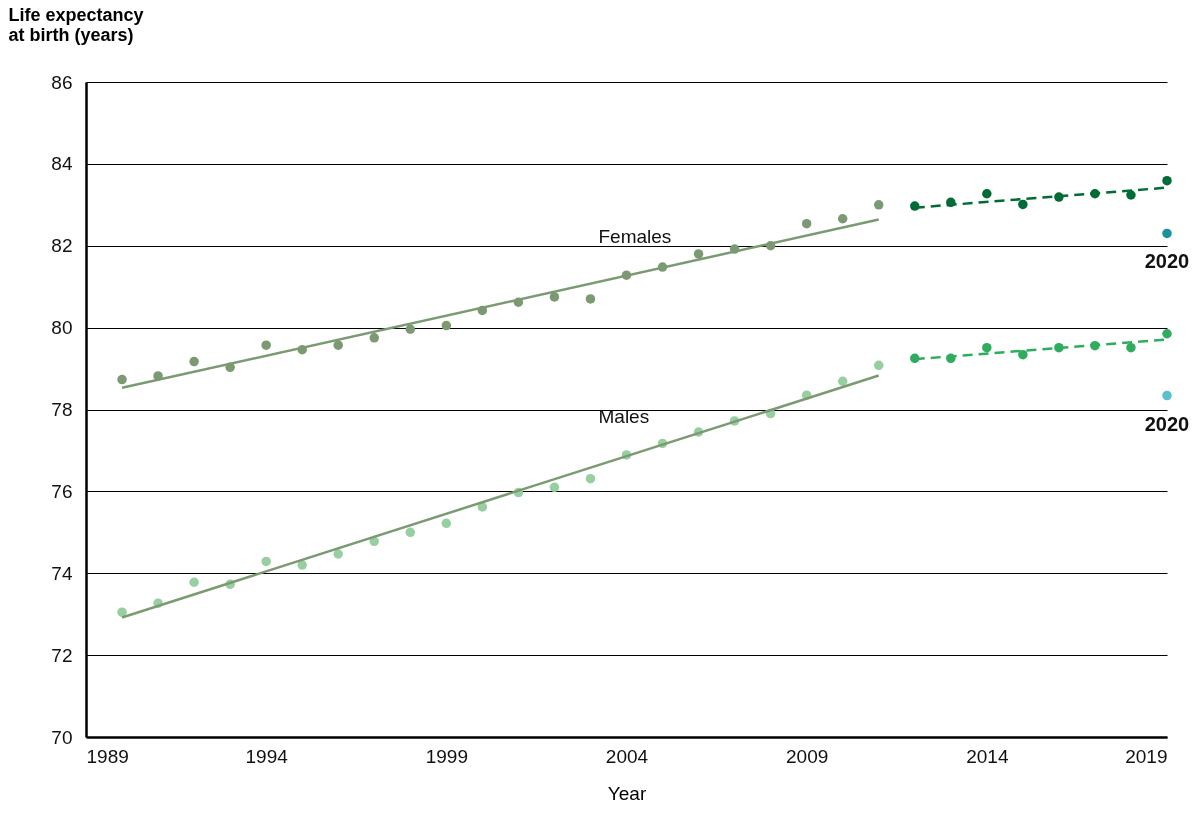 The image size is (1194, 816). Describe the element at coordinates (627, 793) in the screenshot. I see `x-axis-title: Year` at that location.